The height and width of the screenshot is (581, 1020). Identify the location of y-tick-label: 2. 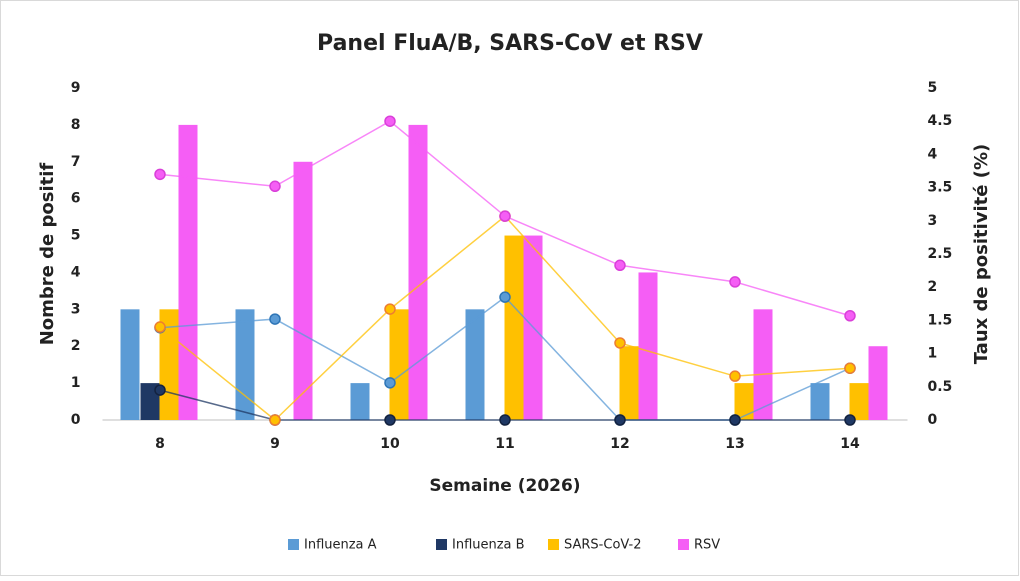
(76, 346).